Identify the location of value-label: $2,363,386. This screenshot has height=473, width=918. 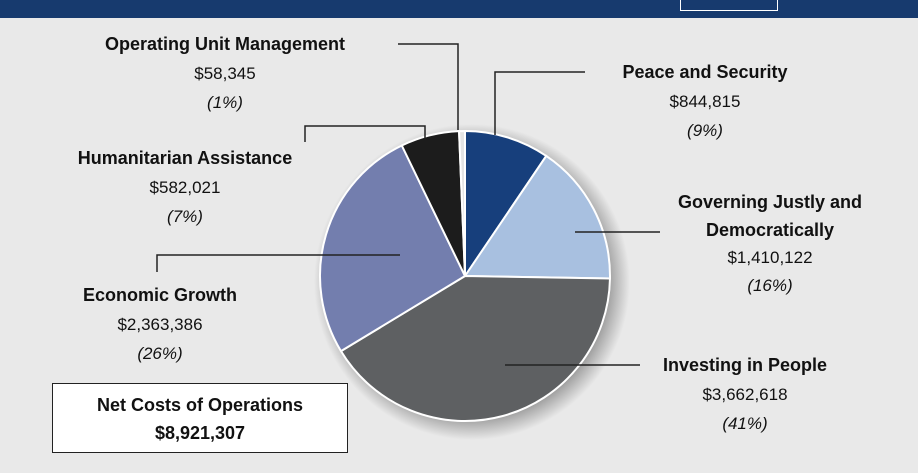
(160, 324).